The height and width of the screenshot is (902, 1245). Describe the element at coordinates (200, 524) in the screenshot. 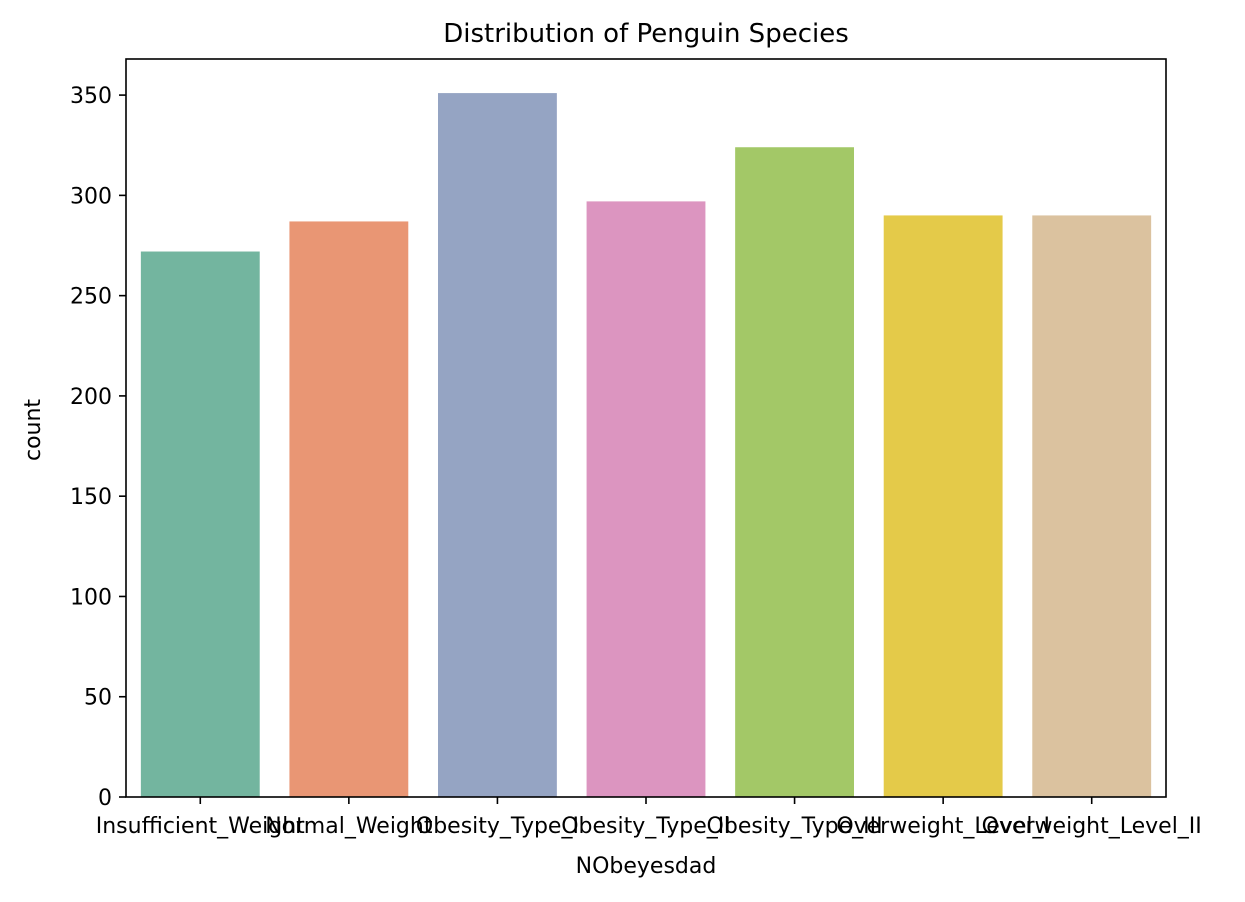

I see `bar-insufficient-weight` at that location.